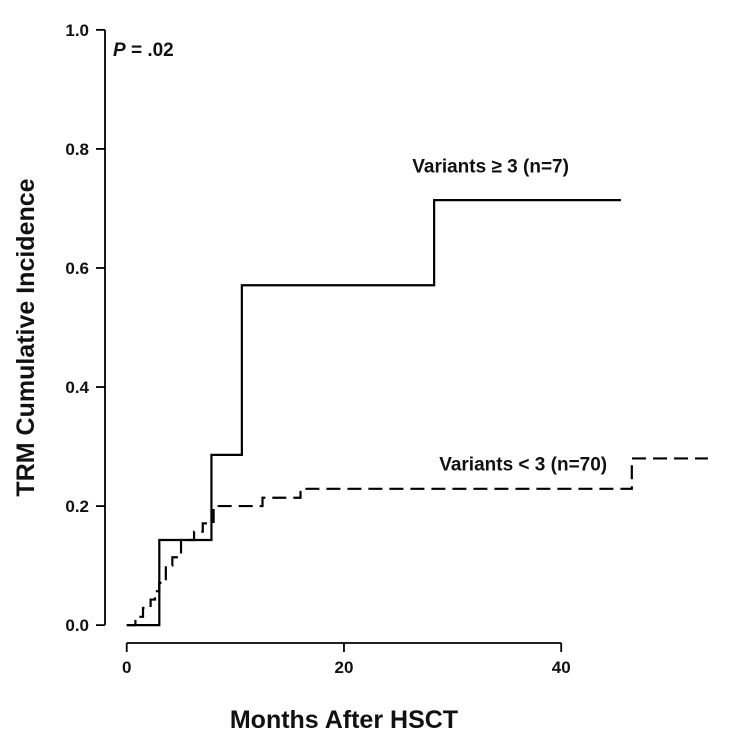 This screenshot has width=749, height=748. What do you see at coordinates (490, 167) in the screenshot?
I see `series-annotation-high: Variants ≥ 3 (n=7)` at bounding box center [490, 167].